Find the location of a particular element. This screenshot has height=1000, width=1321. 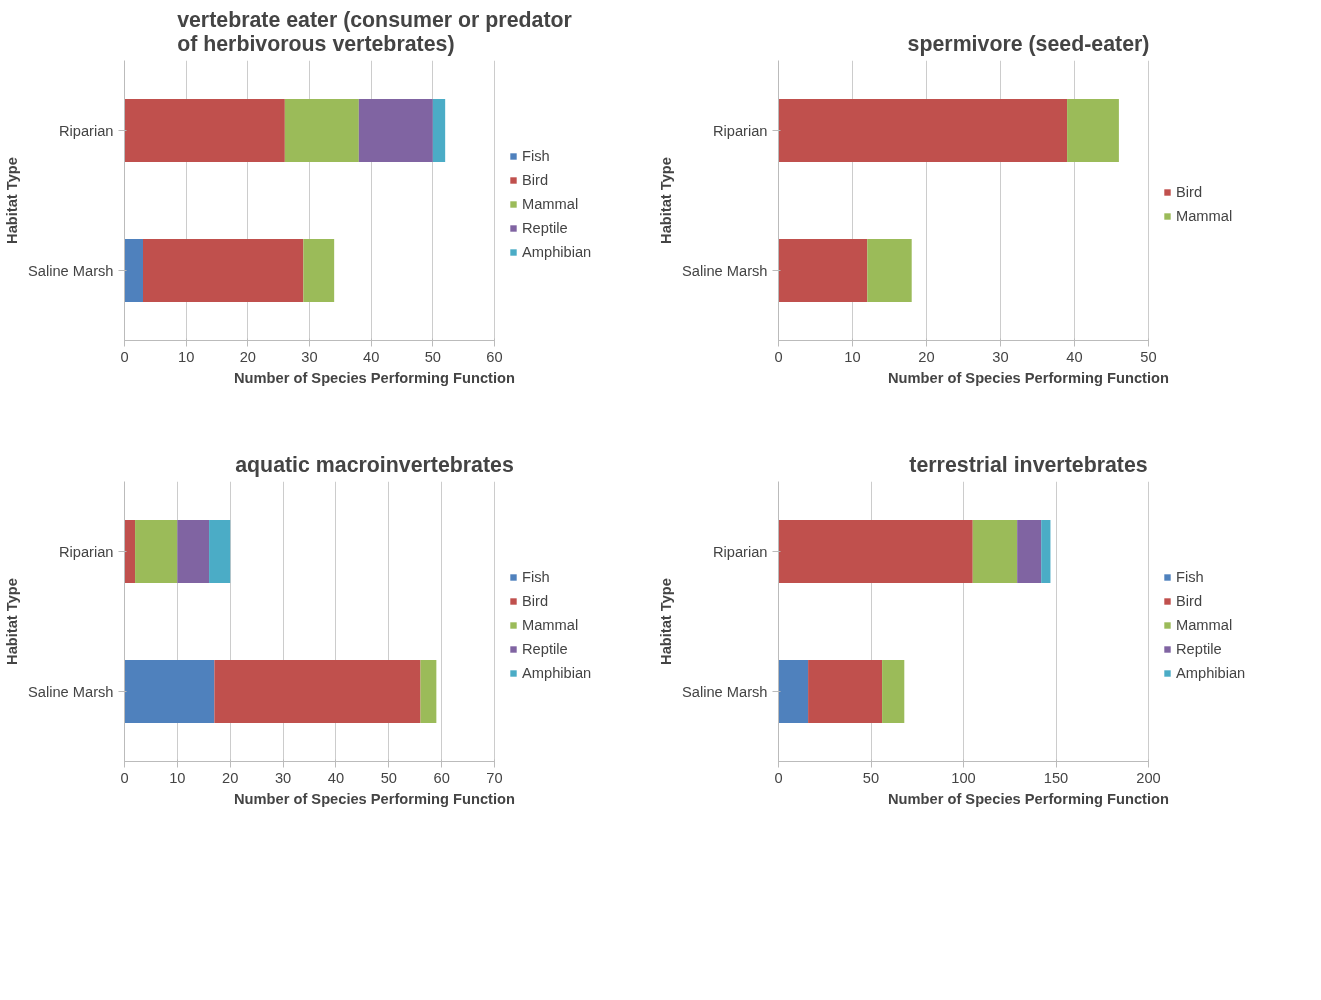

x-tick-label: 150 is located at coordinates (1056, 777).